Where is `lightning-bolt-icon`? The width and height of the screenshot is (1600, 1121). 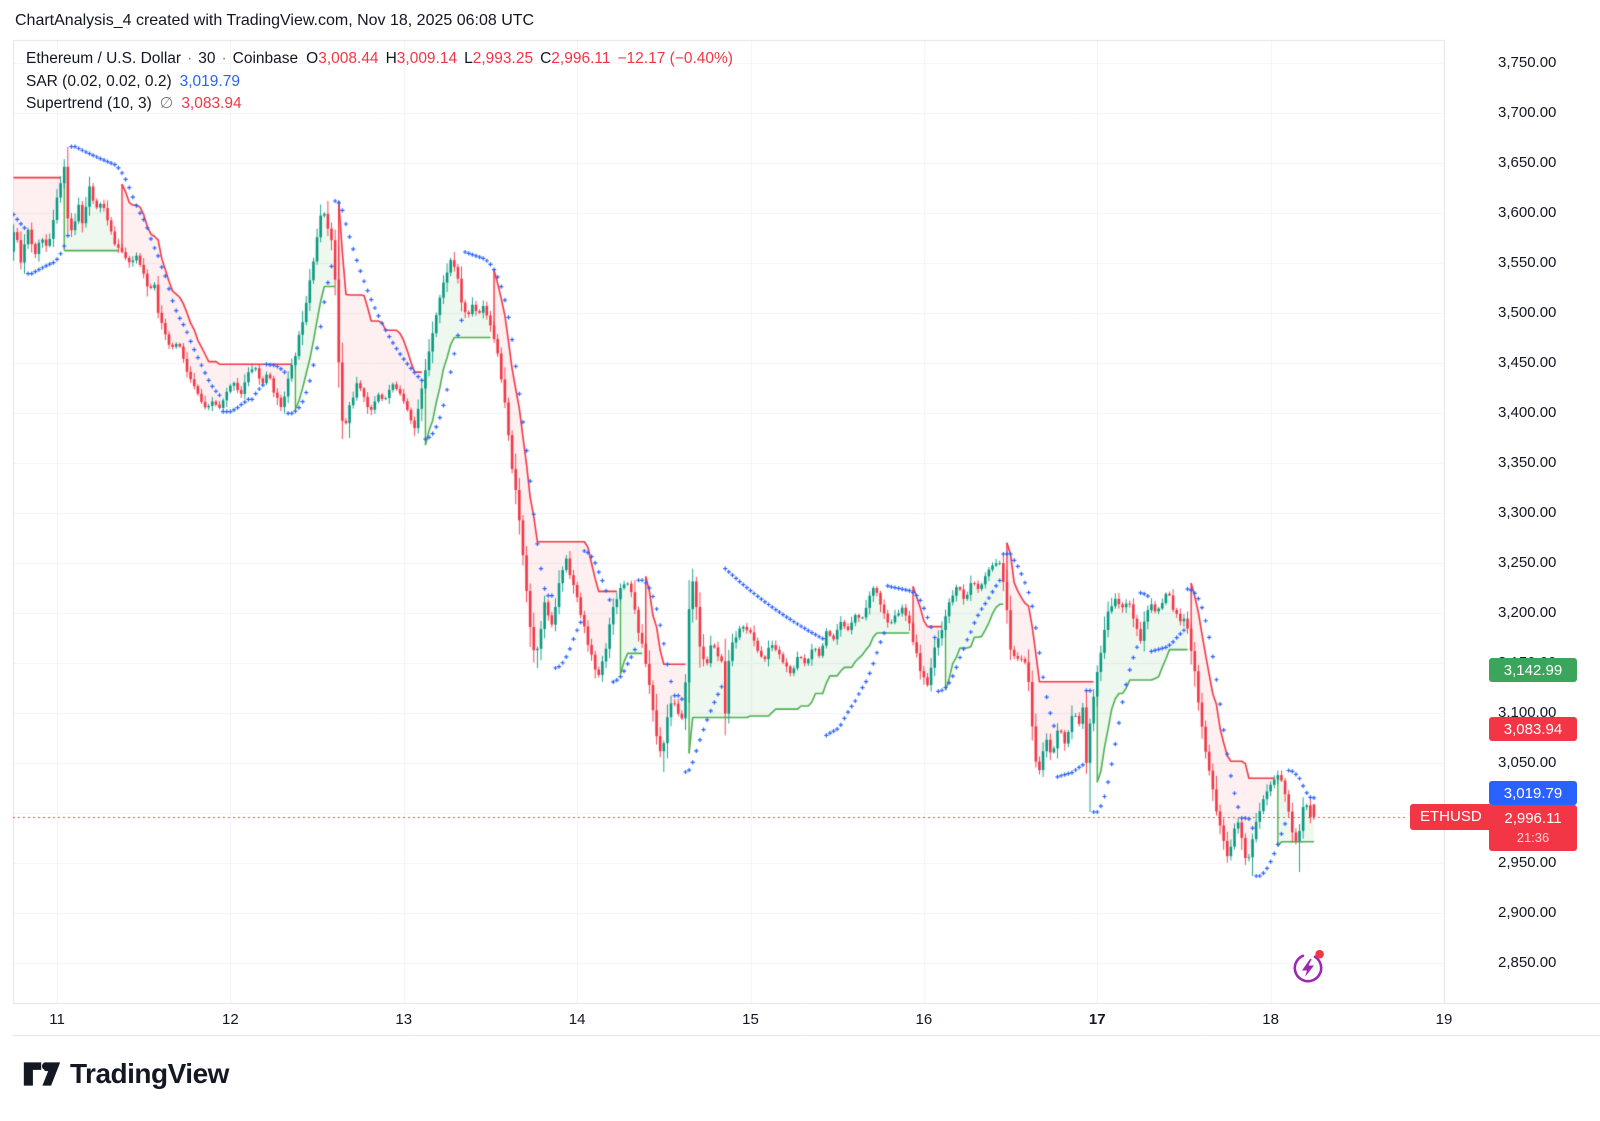
lightning-bolt-icon is located at coordinates (1308, 968).